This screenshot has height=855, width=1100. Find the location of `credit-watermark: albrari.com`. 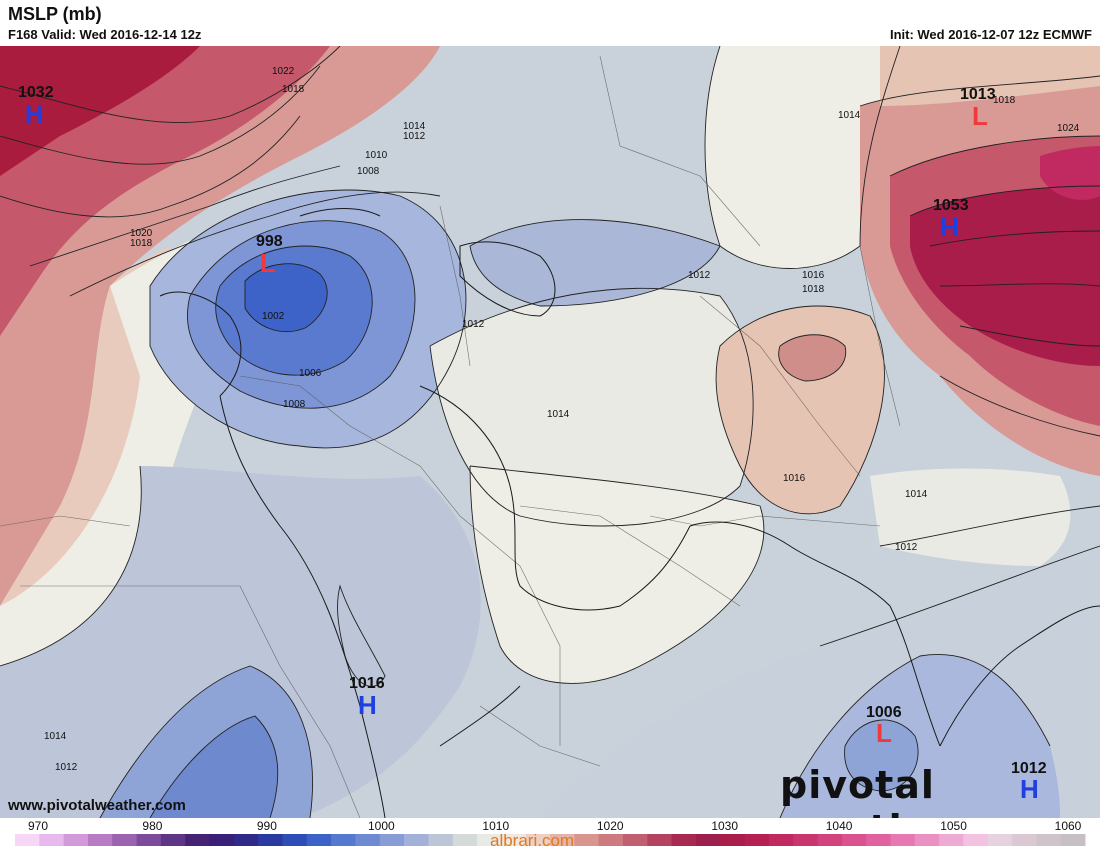

credit-watermark: albrari.com is located at coordinates (532, 840).